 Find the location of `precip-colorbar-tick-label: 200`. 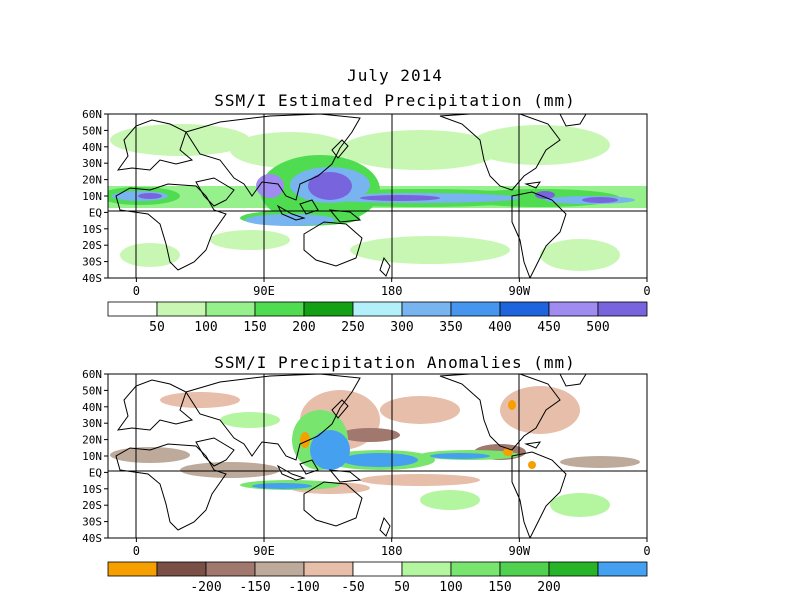

precip-colorbar-tick-label: 200 is located at coordinates (303, 327).